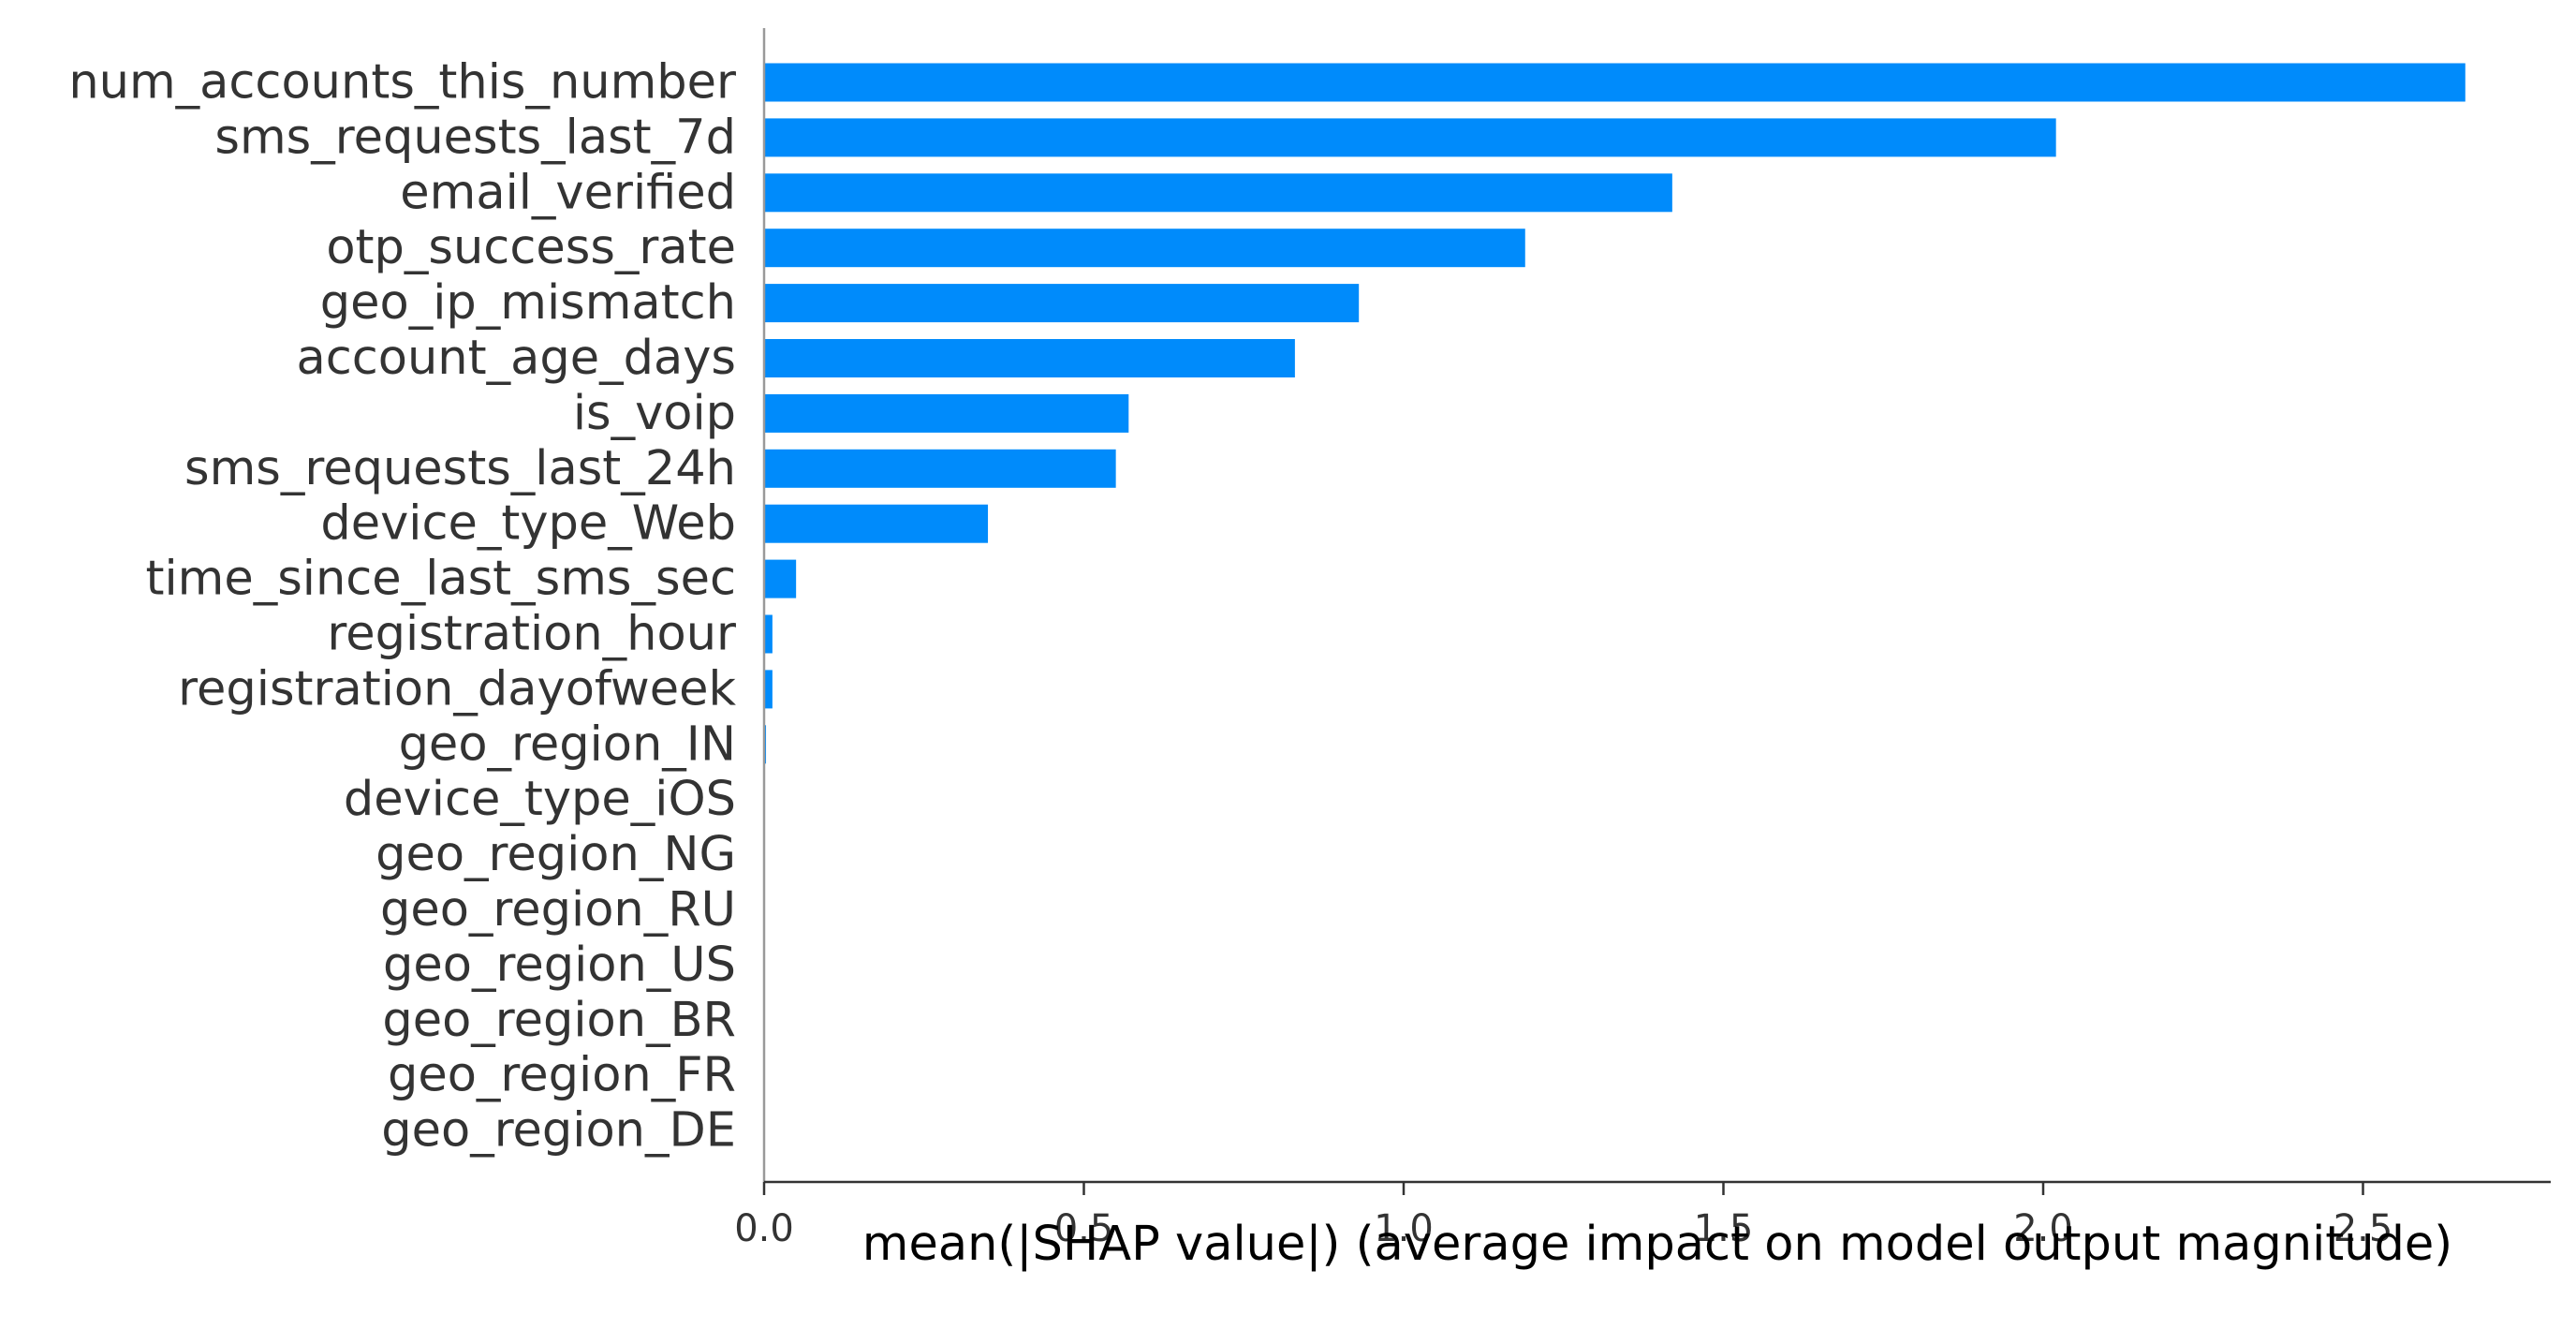 The height and width of the screenshot is (1344, 2576). I want to click on feature-label: geo_region_NG, so click(555, 854).